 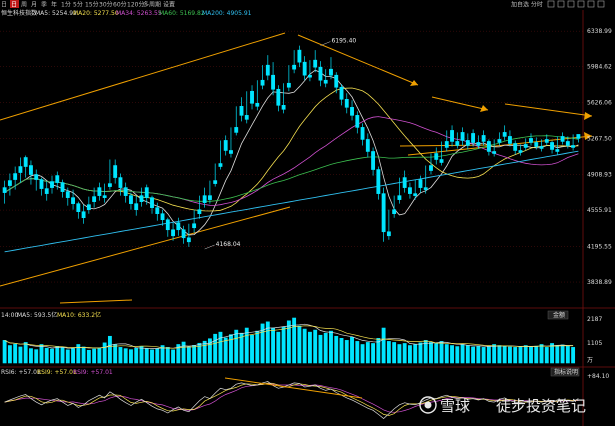 What do you see at coordinates (44, 5) in the screenshot?
I see `toolbar-item-4: 季` at bounding box center [44, 5].